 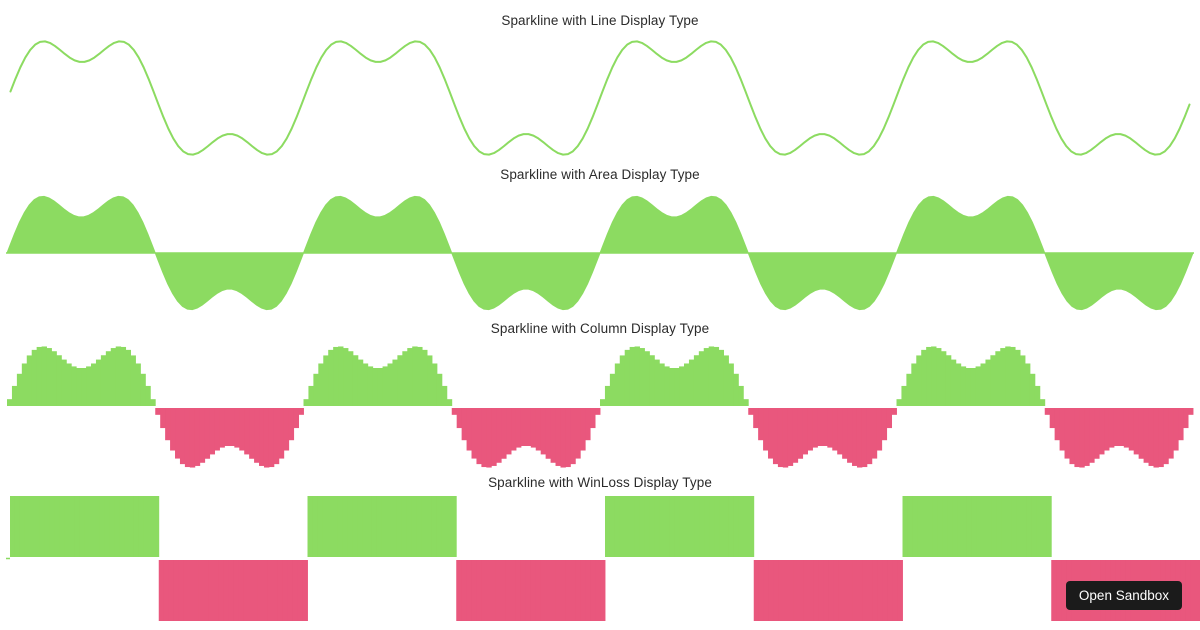 I want to click on open-sandbox-button: Open Sandbox, so click(x=1123, y=595).